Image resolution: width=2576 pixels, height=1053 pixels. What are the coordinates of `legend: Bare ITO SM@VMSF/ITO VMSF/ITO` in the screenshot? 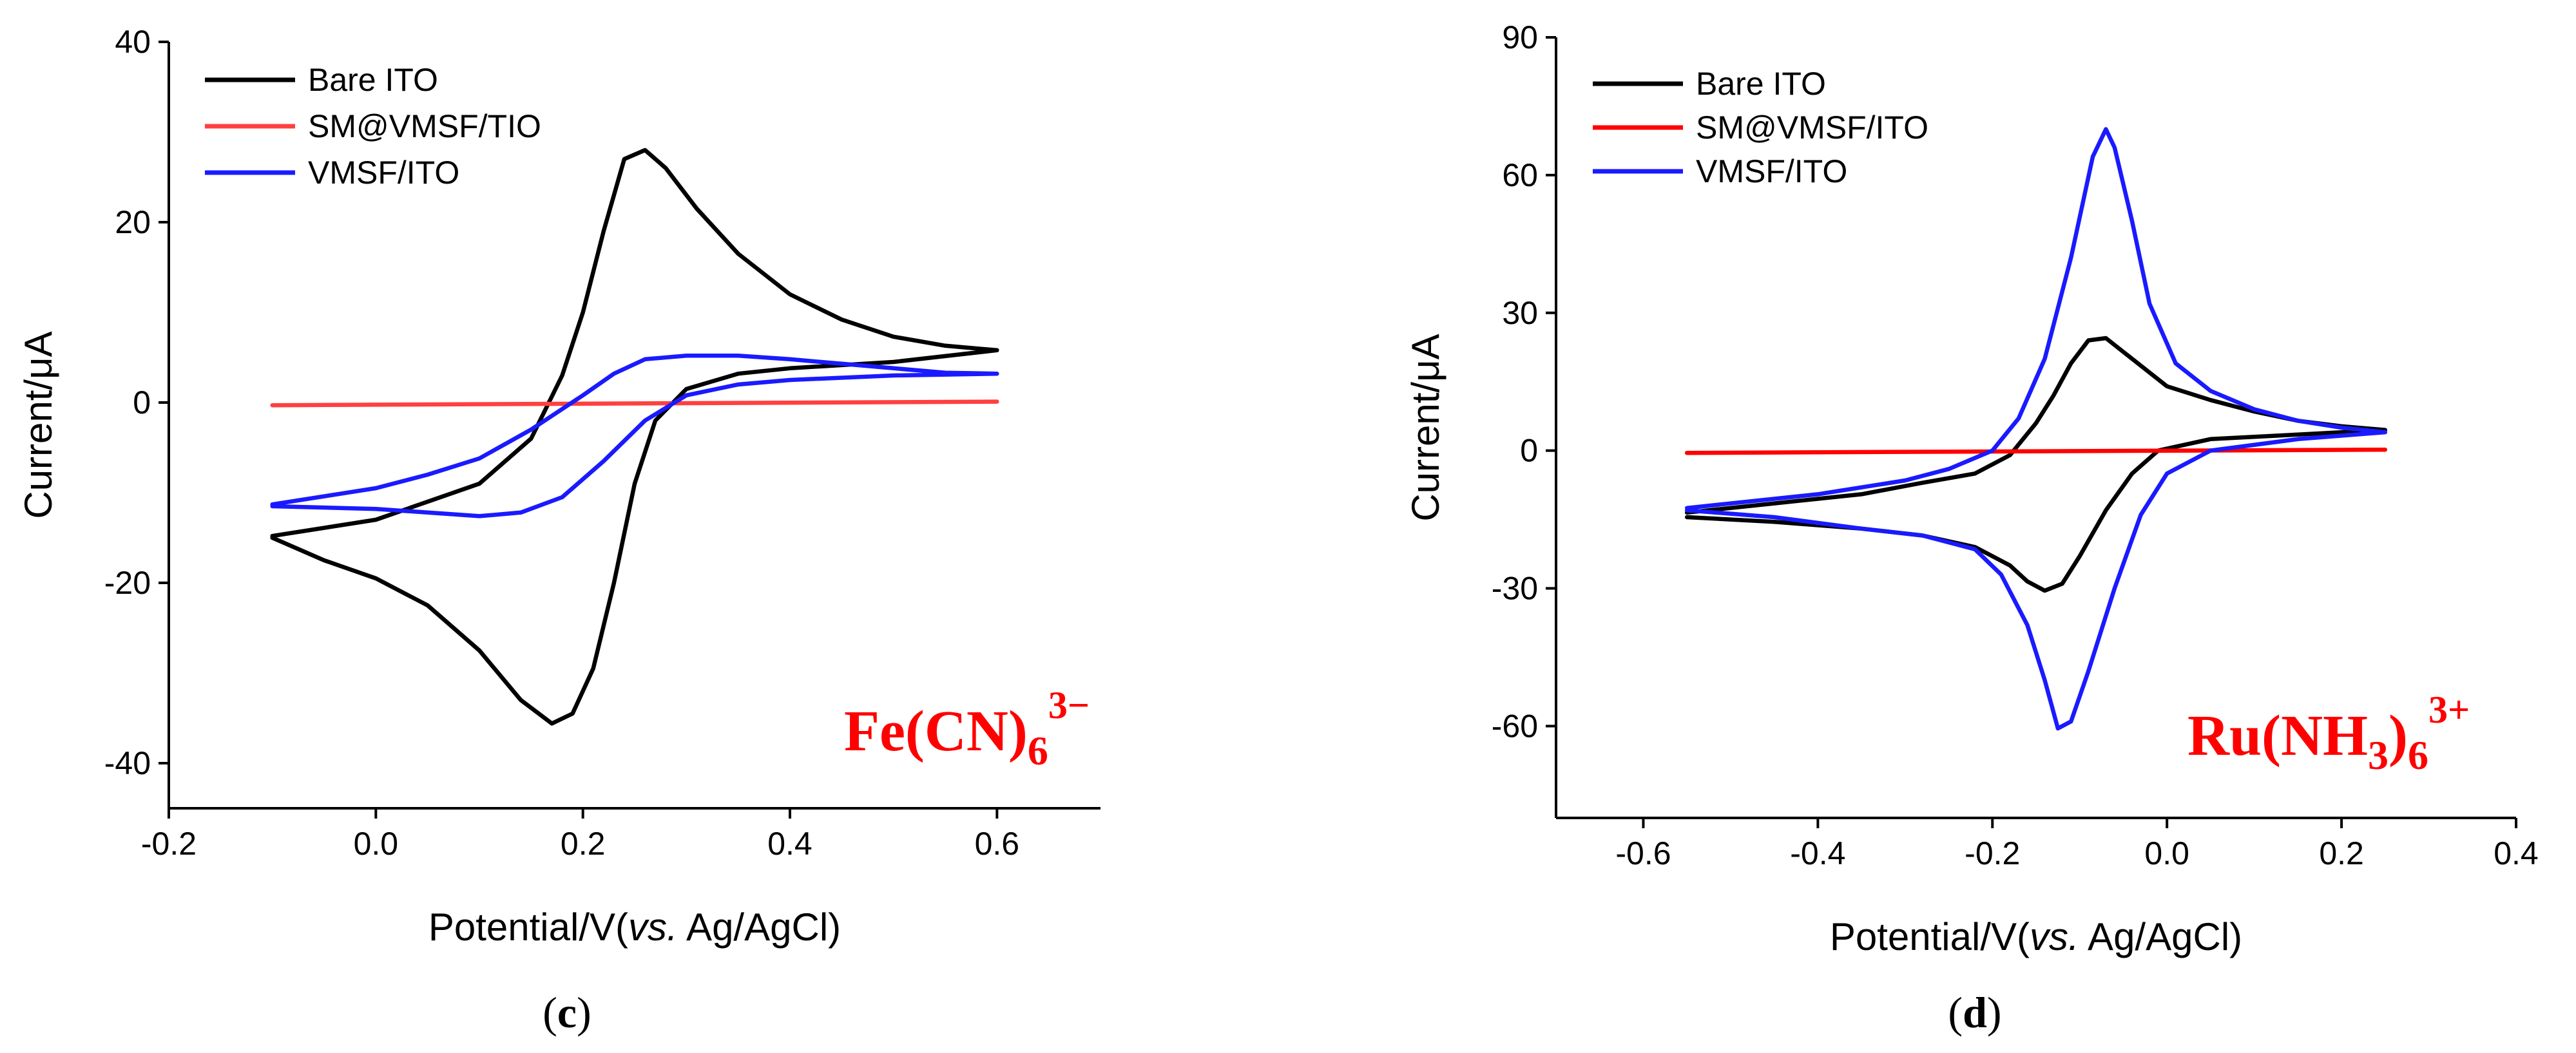 It's located at (1760, 127).